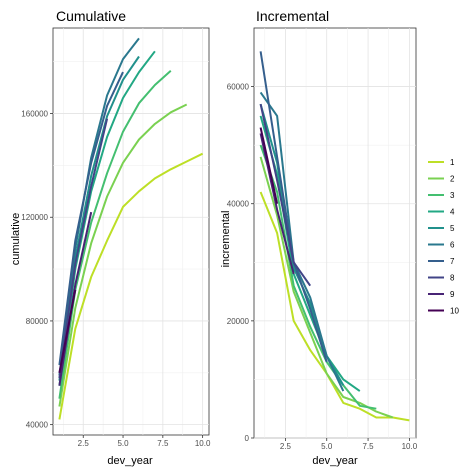 This screenshot has width=474, height=474. What do you see at coordinates (84, 443) in the screenshot?
I see `cumulative-x-tick-label: 2.5` at bounding box center [84, 443].